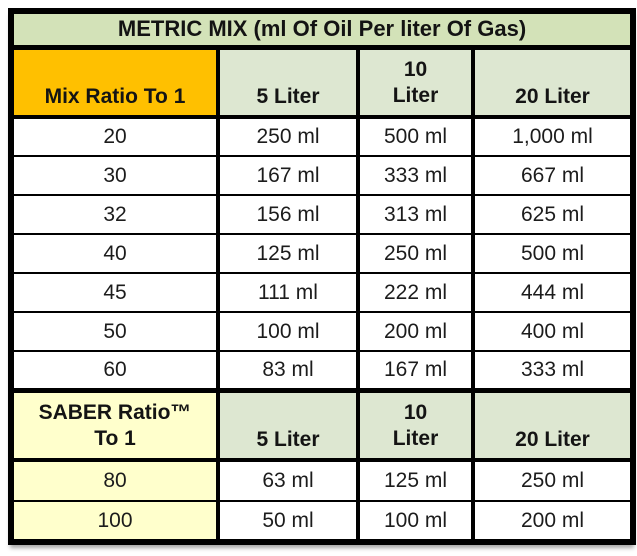  Describe the element at coordinates (115, 438) in the screenshot. I see `saber-ratio-header-line2: To 1` at that location.